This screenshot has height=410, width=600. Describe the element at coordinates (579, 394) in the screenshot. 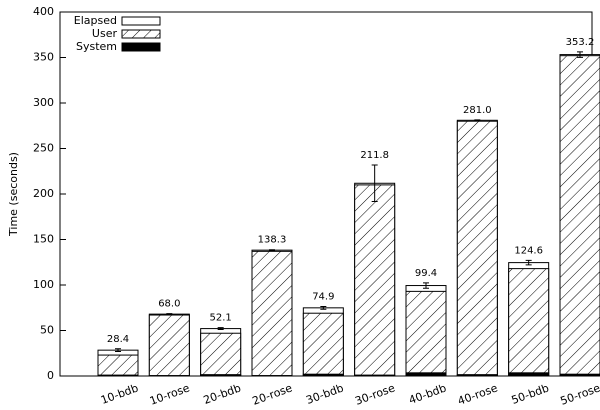

I see `x-tick-label: 50-rose` at that location.